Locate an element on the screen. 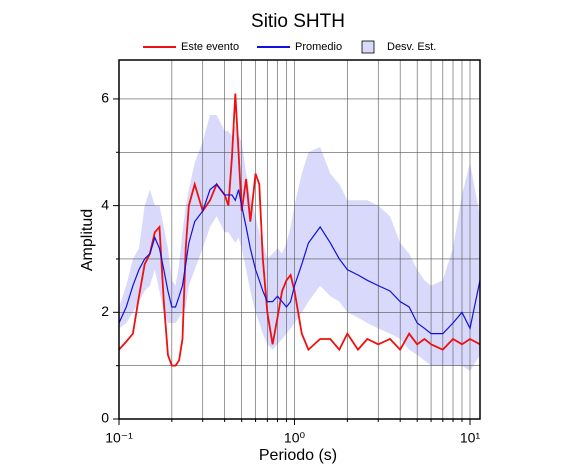 The height and width of the screenshot is (475, 586). legend-label: Promedio is located at coordinates (318, 47).